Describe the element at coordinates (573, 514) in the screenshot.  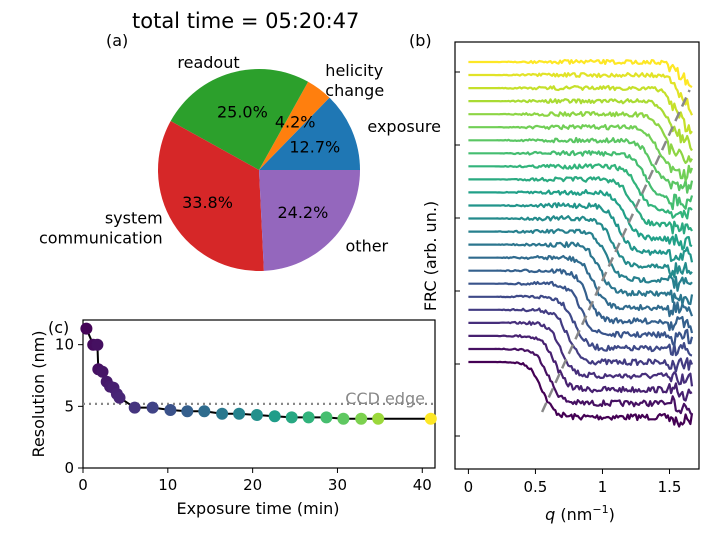
I see `frc-x-axis-unit: (nm` at that location.